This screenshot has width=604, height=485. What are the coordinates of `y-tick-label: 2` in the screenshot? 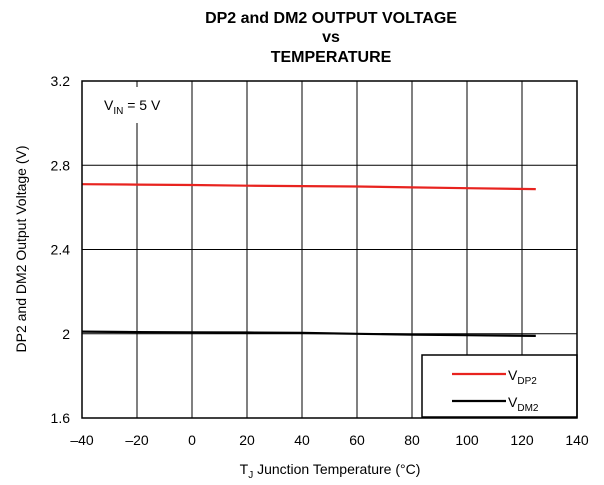 It's located at (66, 334).